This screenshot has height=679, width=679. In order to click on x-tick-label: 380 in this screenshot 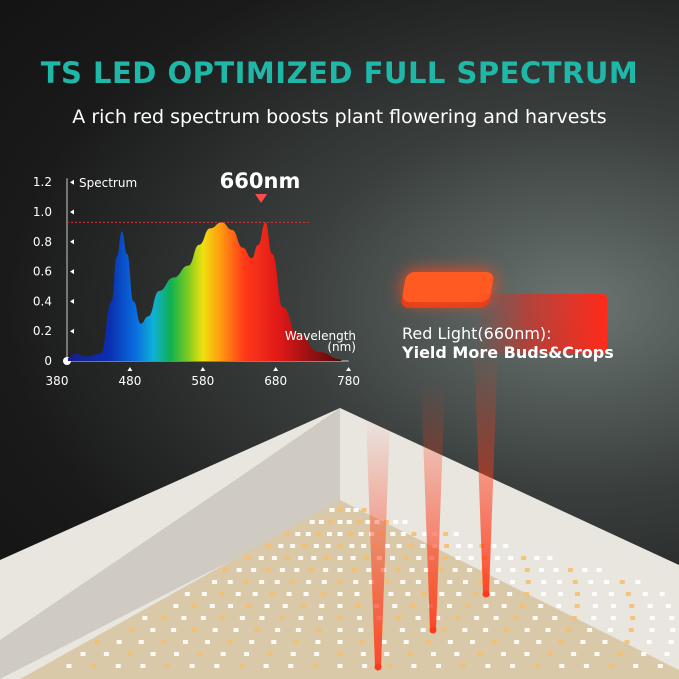, I will do `click(57, 381)`.